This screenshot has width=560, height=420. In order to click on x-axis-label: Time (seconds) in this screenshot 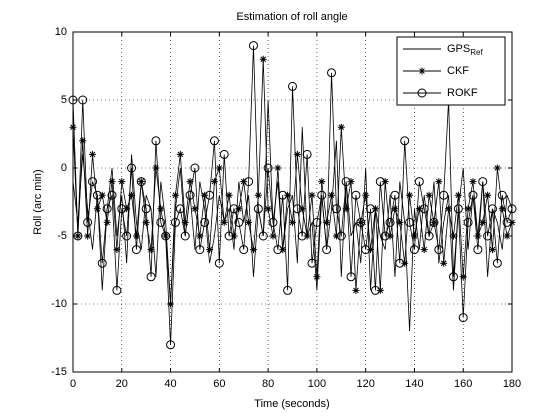, I will do `click(291, 404)`.